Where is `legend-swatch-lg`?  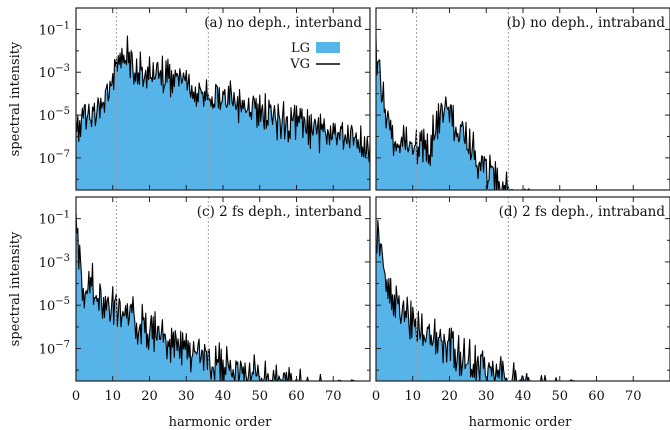 legend-swatch-lg is located at coordinates (328, 47).